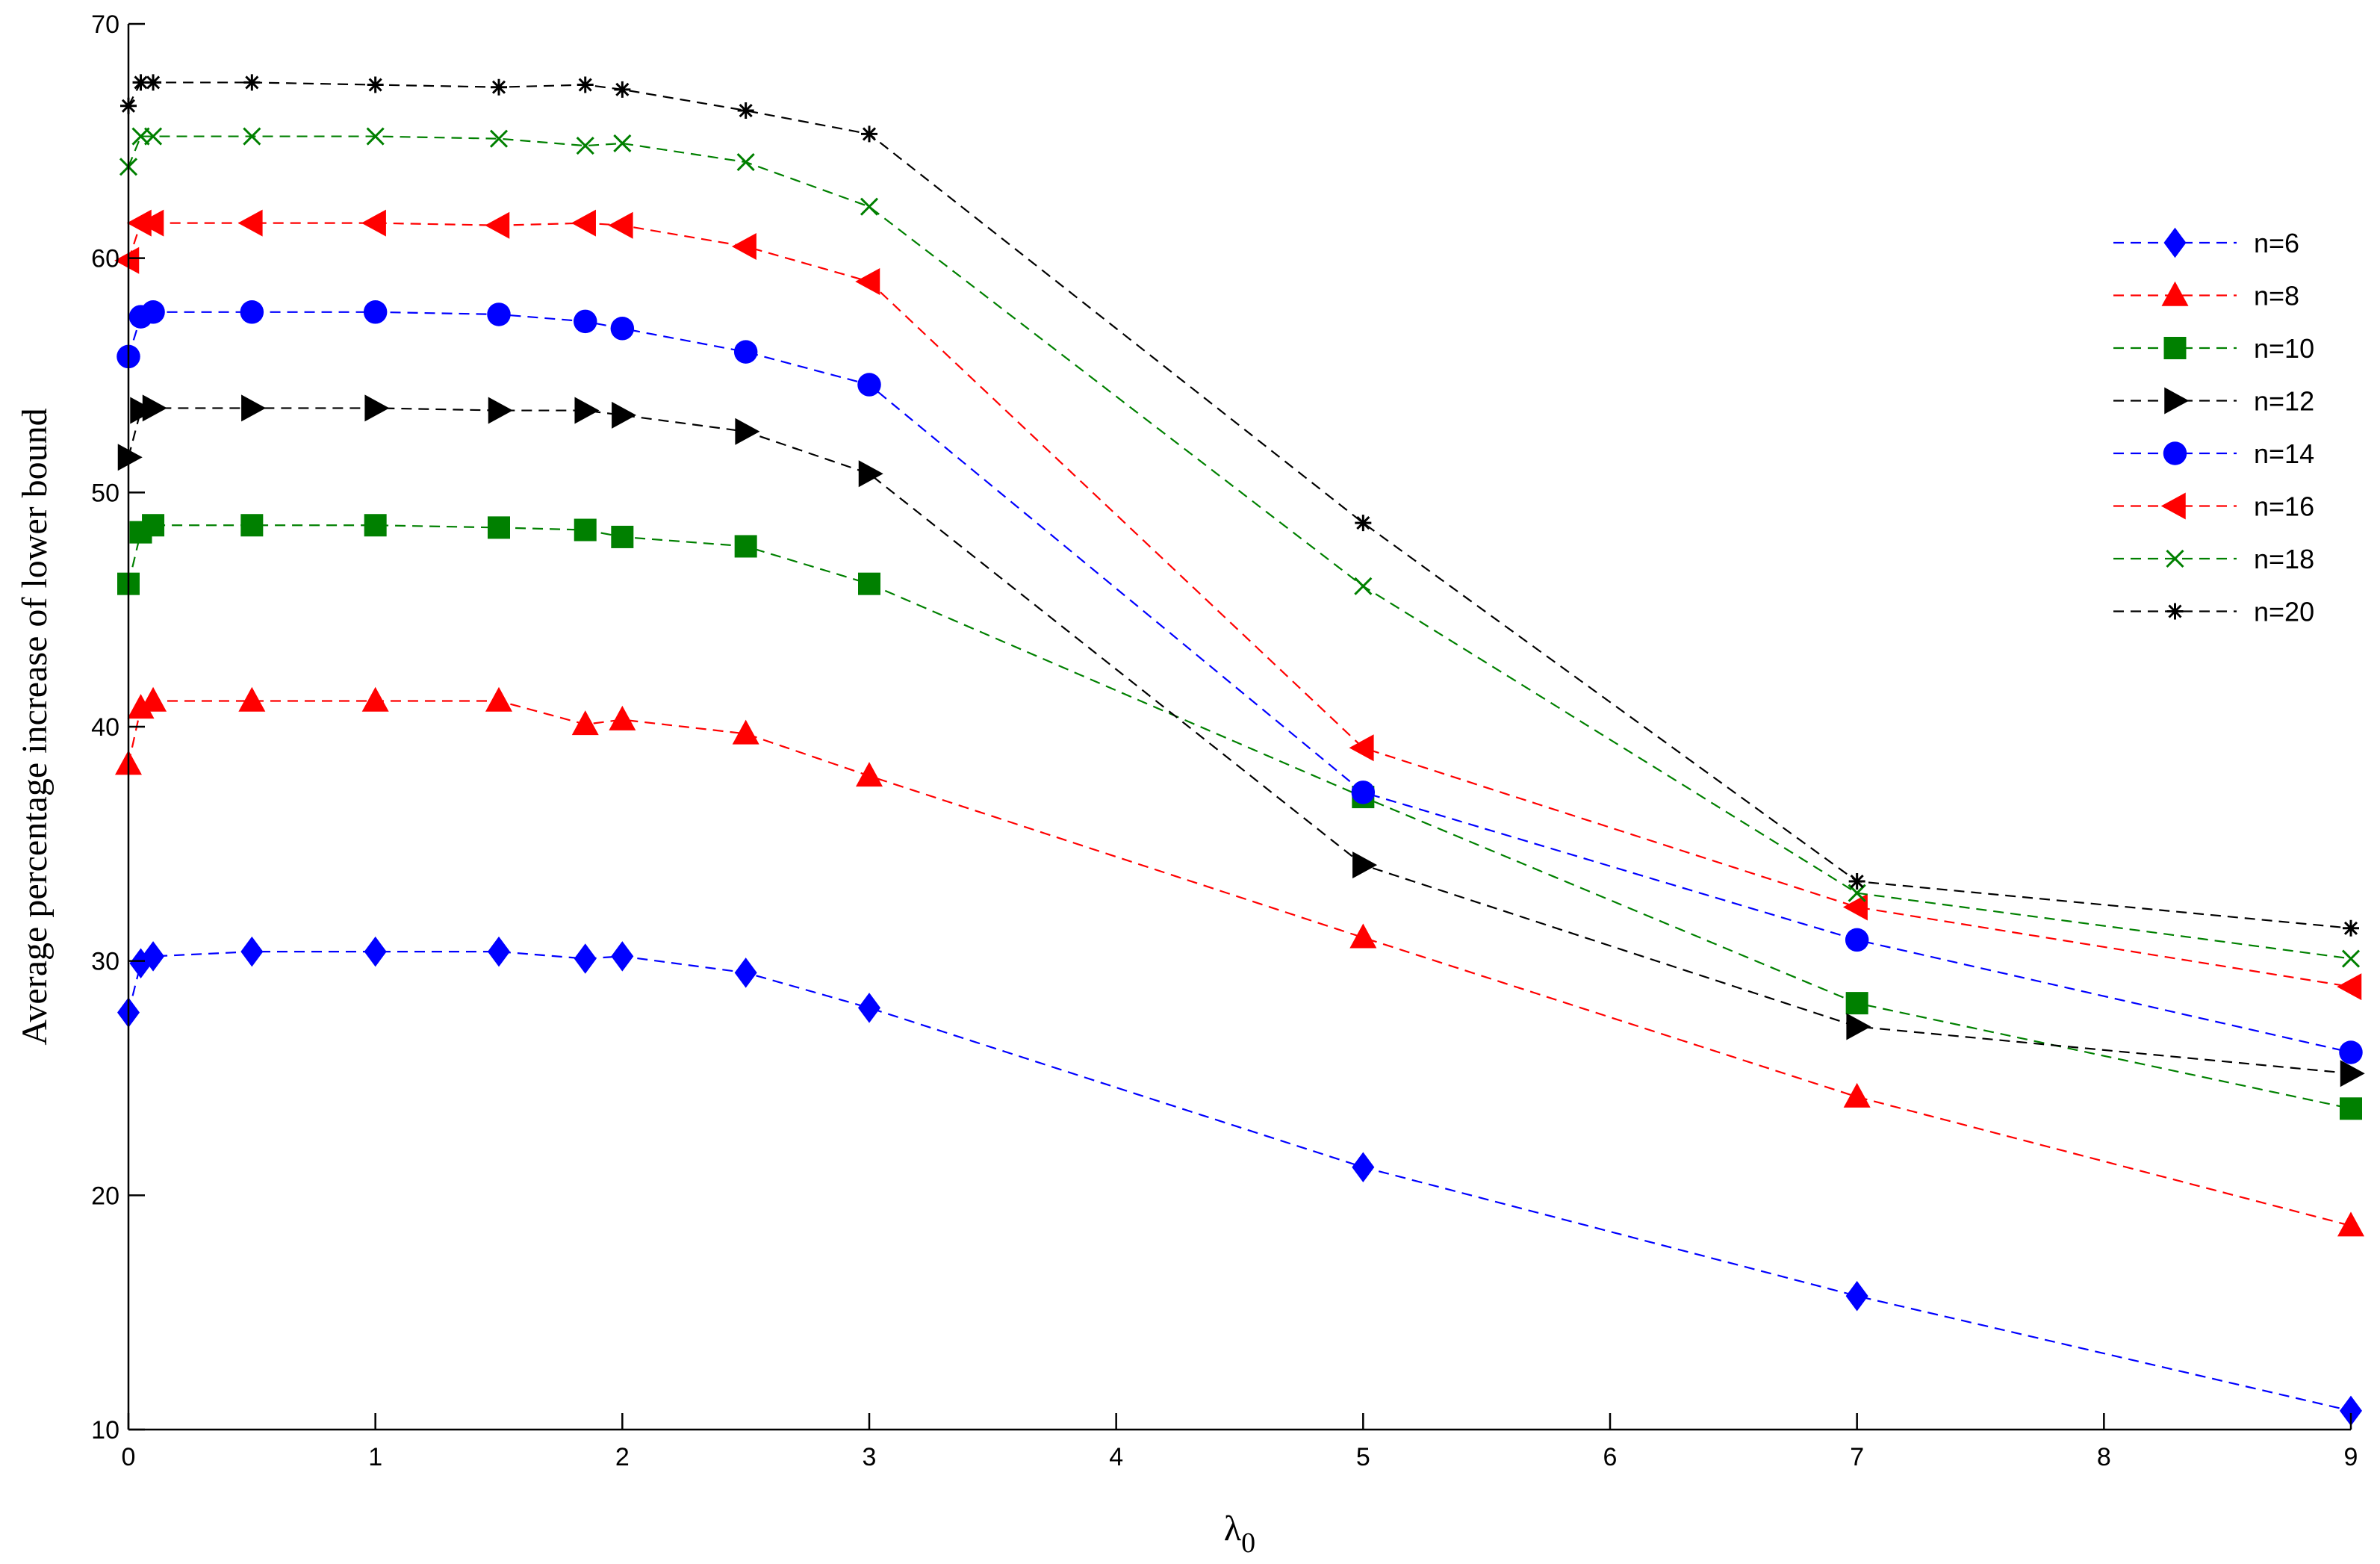 This screenshot has height=1564, width=2380. Describe the element at coordinates (105, 1430) in the screenshot. I see `y-tick-label: 10` at that location.